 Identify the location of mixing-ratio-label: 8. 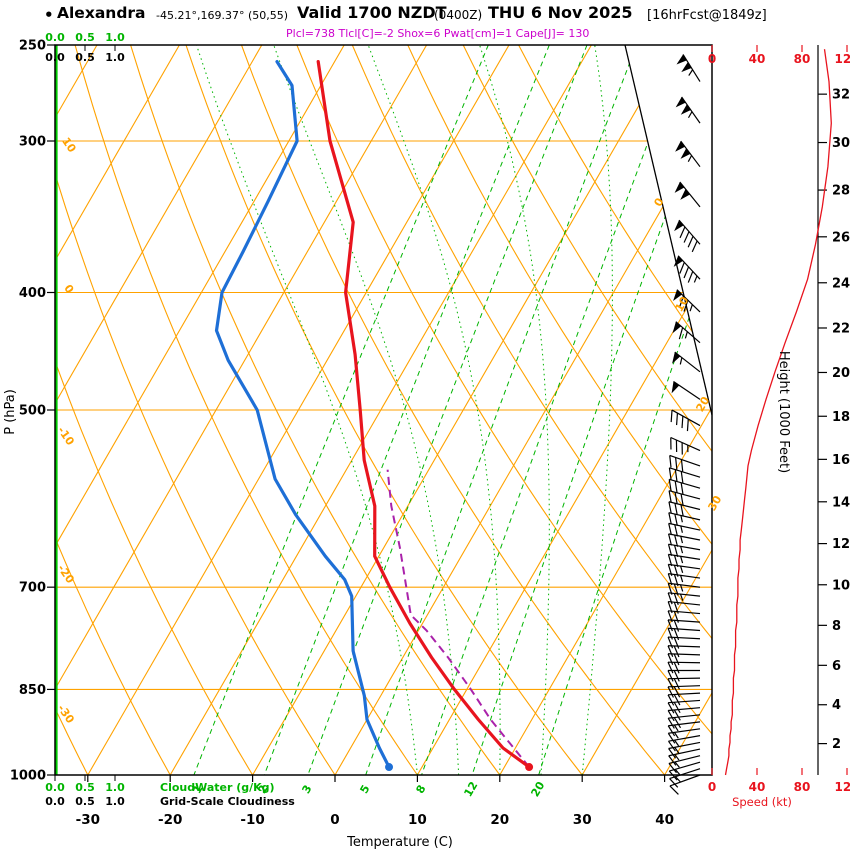
(420, 789).